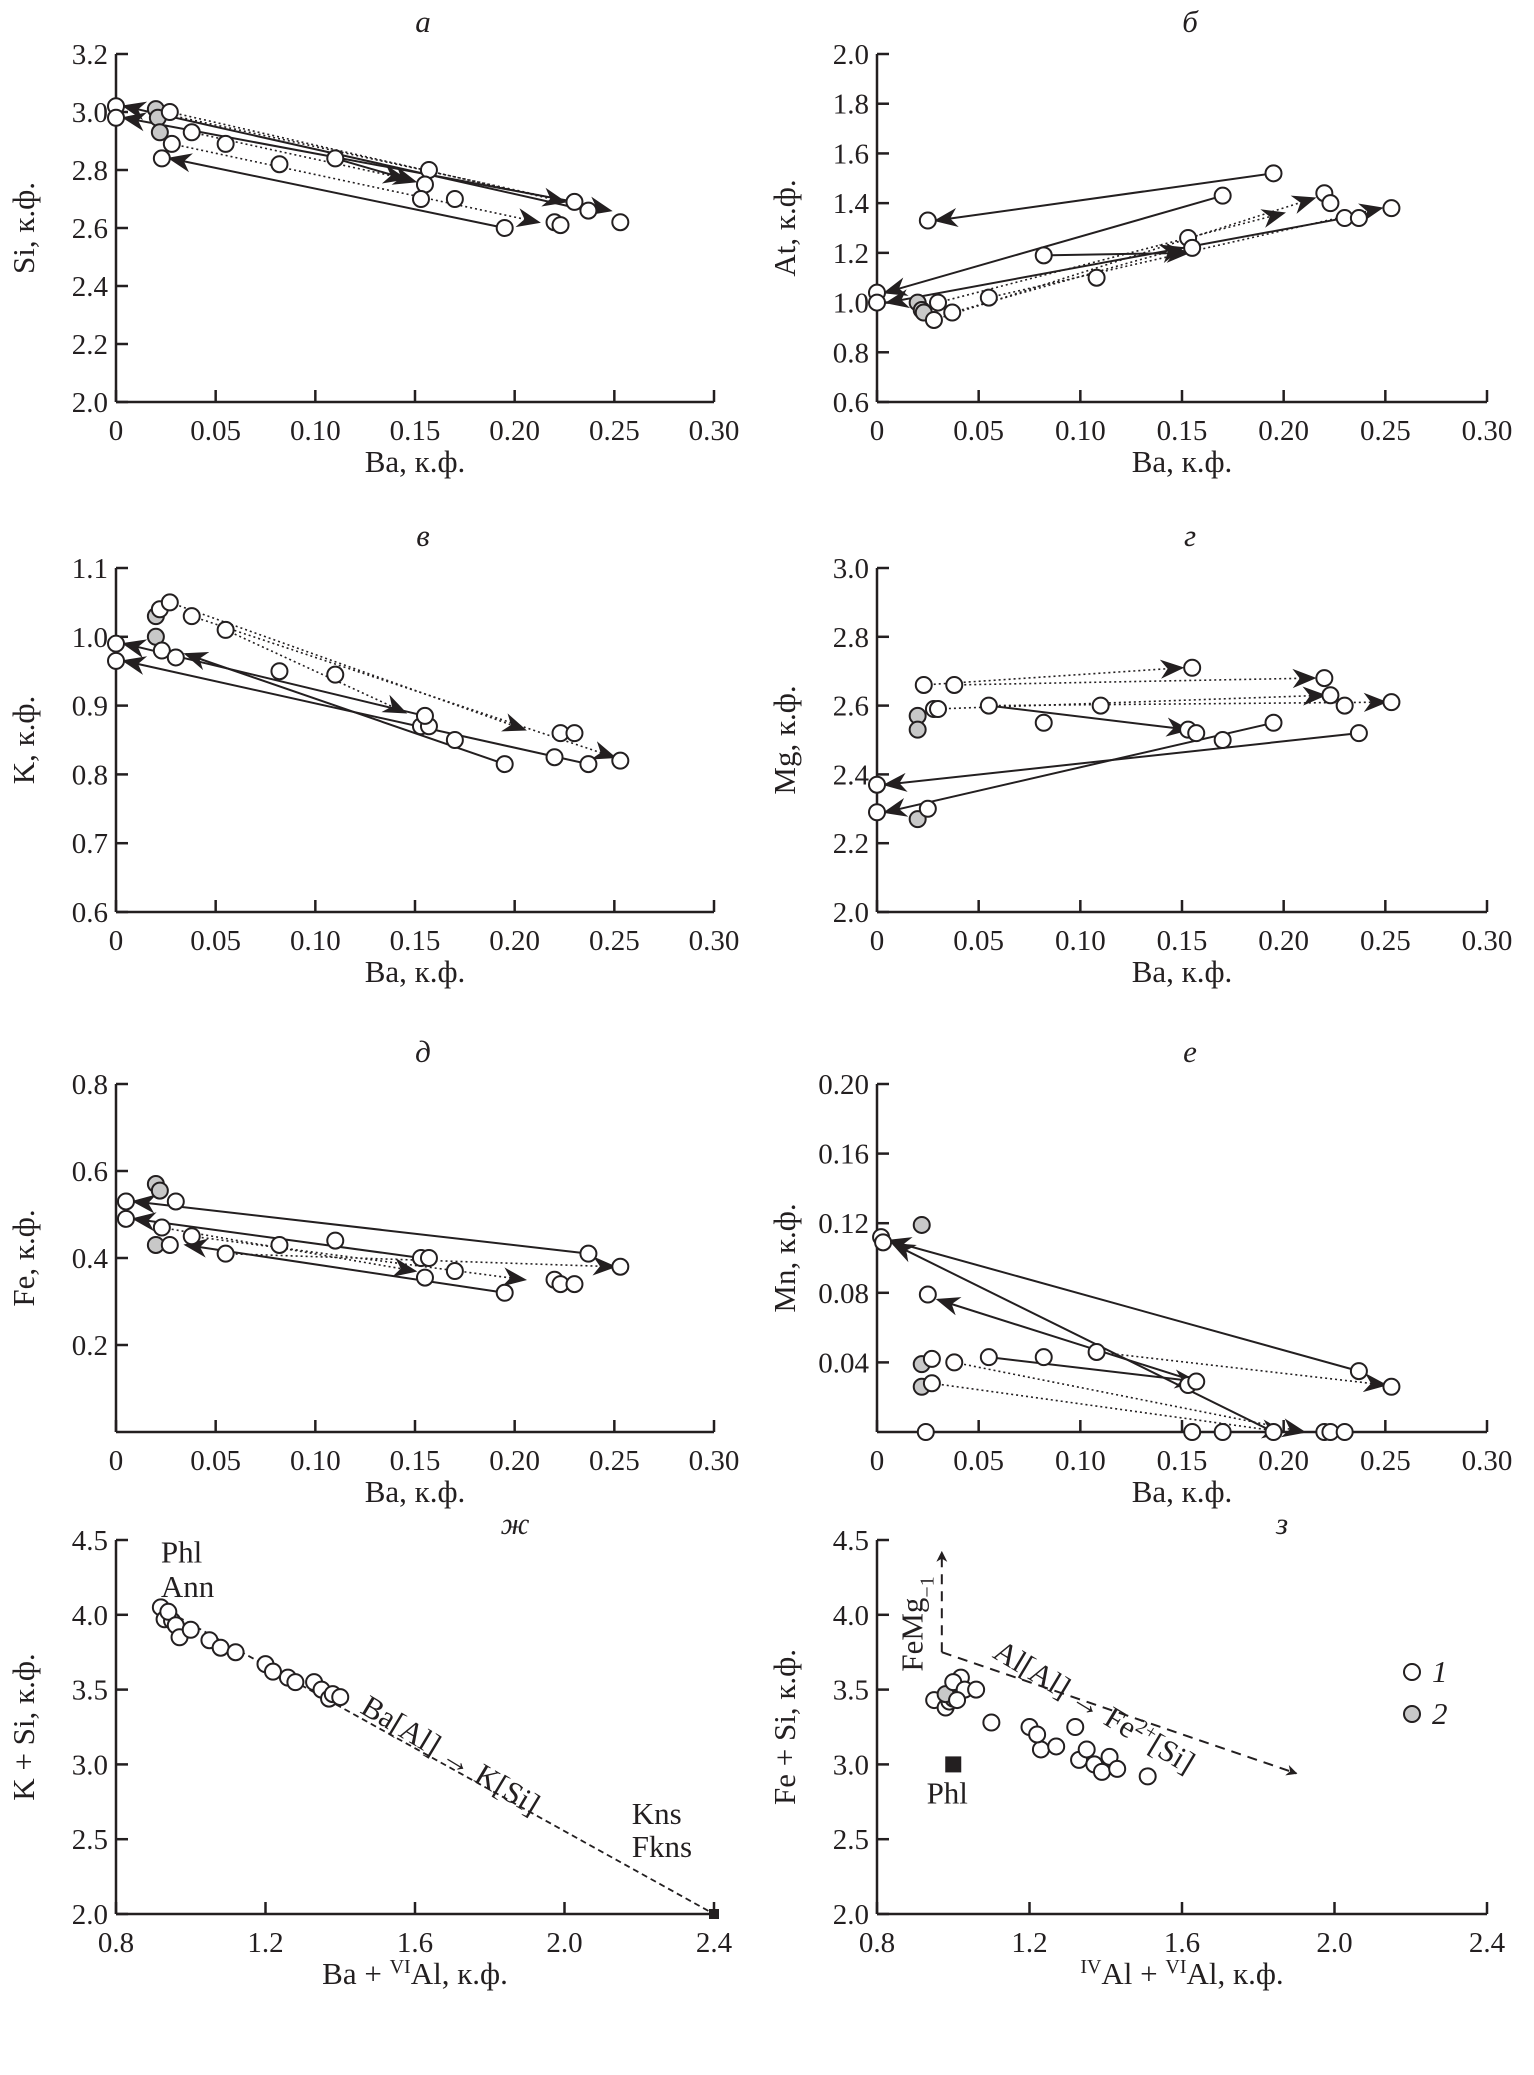  Describe the element at coordinates (784, 739) in the screenshot. I see `y-axis-label: Mg, к.ф.` at that location.